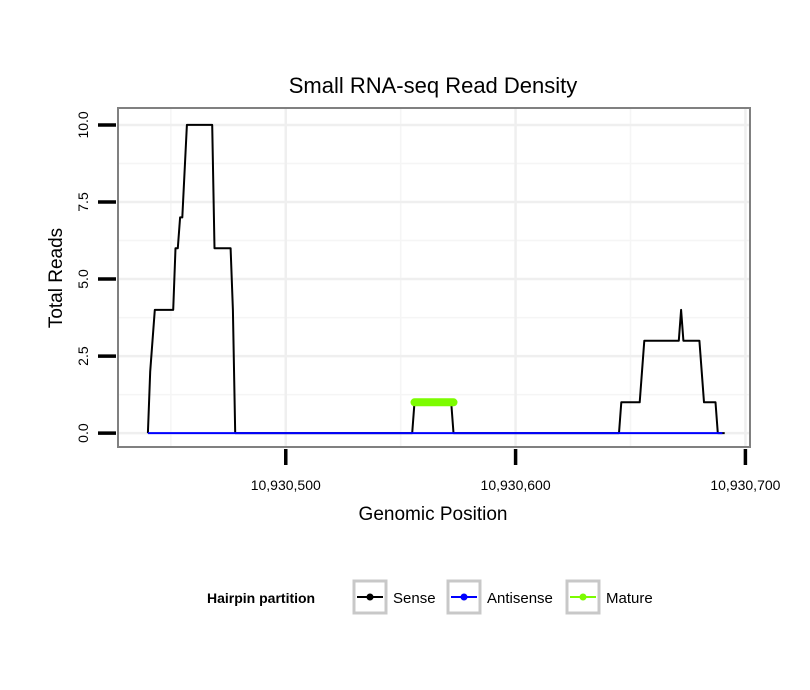 Image resolution: width=810 pixels, height=690 pixels. Describe the element at coordinates (83, 433) in the screenshot. I see `y-tick-label: 0.0` at that location.